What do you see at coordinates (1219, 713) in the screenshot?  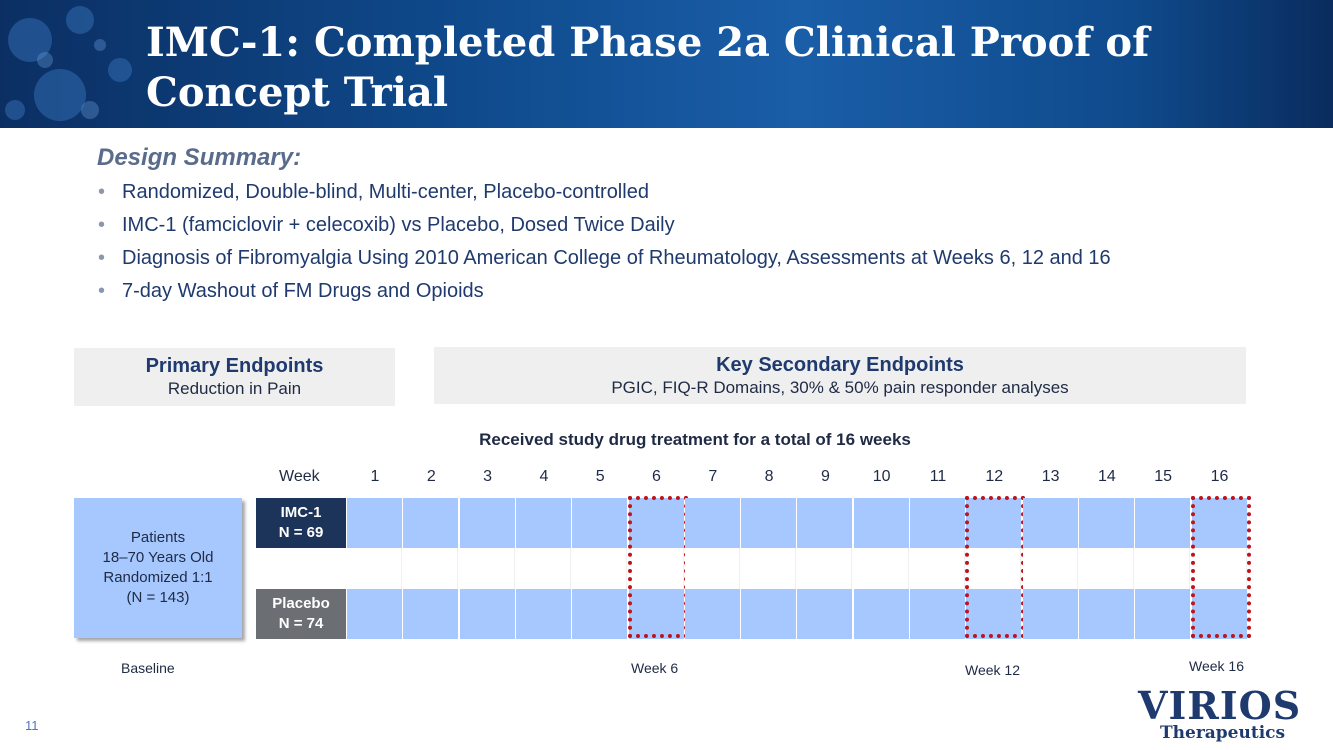 I see `virios-logo: VIRIOS Therapeutics` at bounding box center [1219, 713].